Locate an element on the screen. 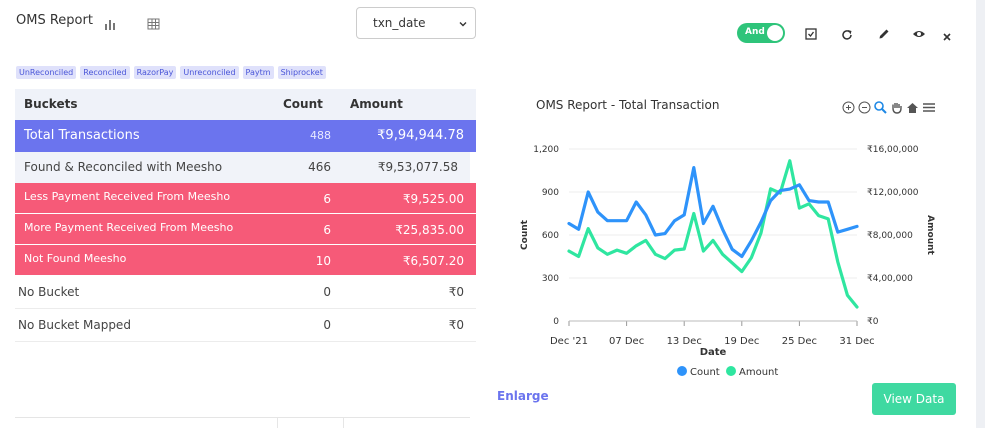 The width and height of the screenshot is (985, 428). view-data-button: View Data is located at coordinates (914, 399).